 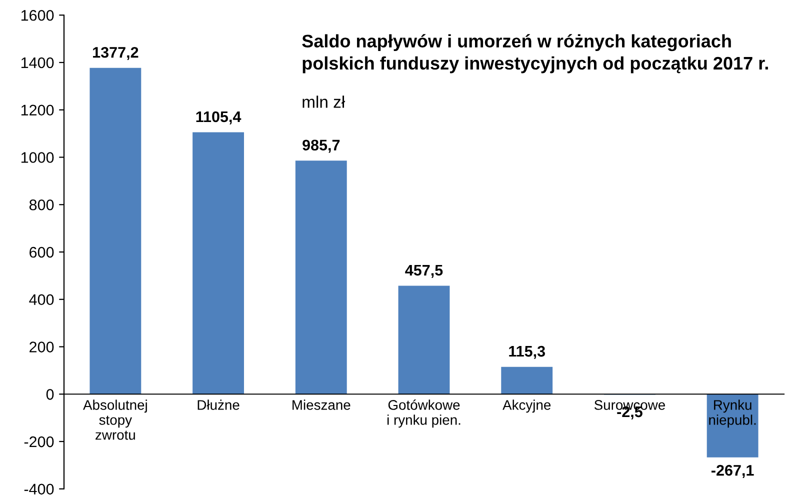 What do you see at coordinates (39, 442) in the screenshot?
I see `y-tick-label: -200` at bounding box center [39, 442].